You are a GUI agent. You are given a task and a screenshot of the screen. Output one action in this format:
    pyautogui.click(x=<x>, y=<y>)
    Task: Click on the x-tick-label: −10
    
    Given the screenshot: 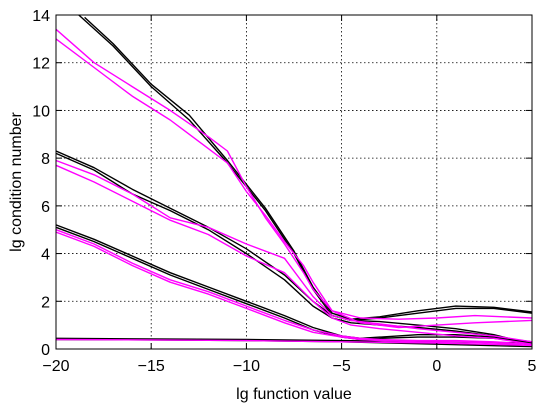 What is the action you would take?
    pyautogui.click(x=246, y=366)
    